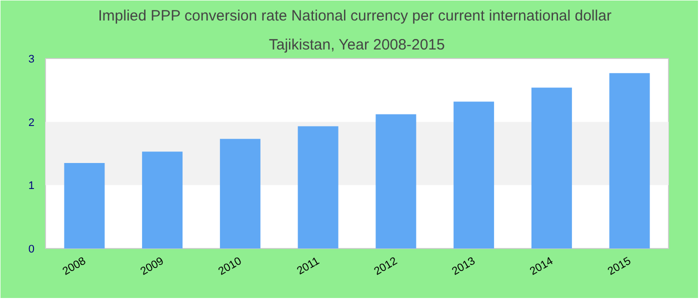  Describe the element at coordinates (31, 186) in the screenshot. I see `y-tick-label: 1` at that location.